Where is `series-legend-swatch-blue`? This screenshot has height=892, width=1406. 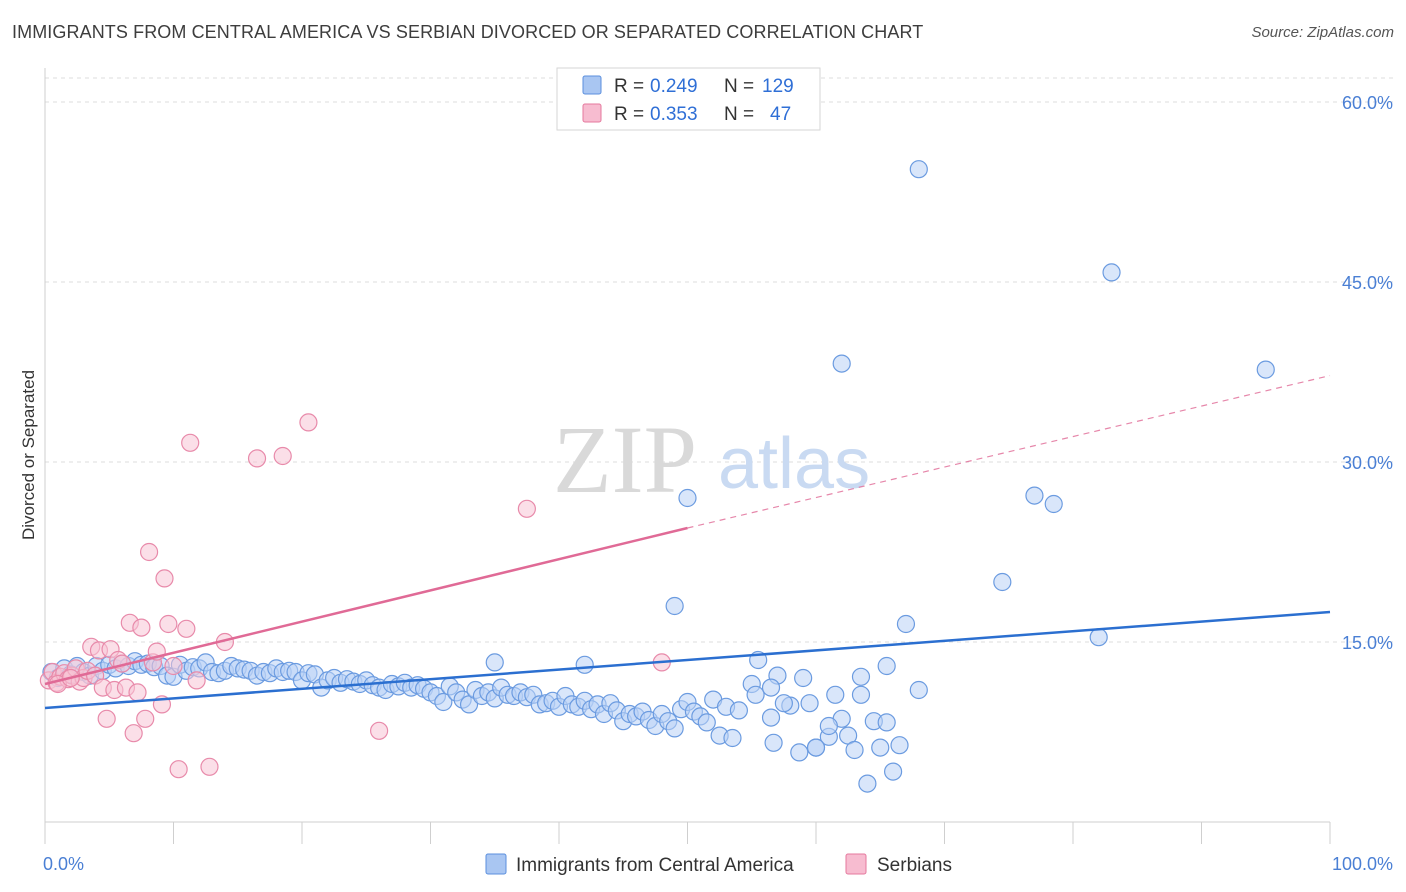
series-legend-swatch-blue is located at coordinates (496, 864).